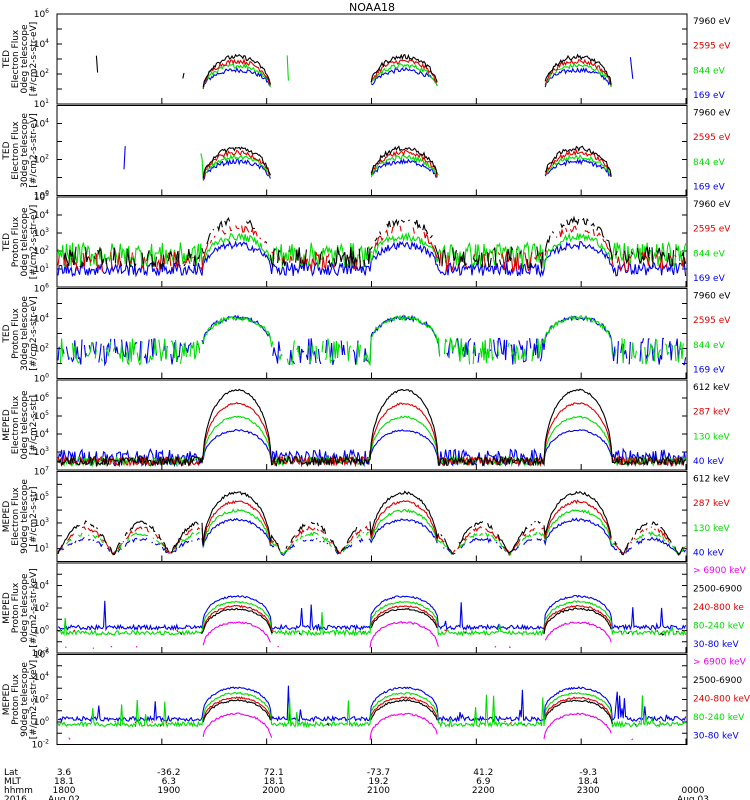  I want to click on y-axis-label-line: [#/cm2-s-str-eV], so click(34, 150).